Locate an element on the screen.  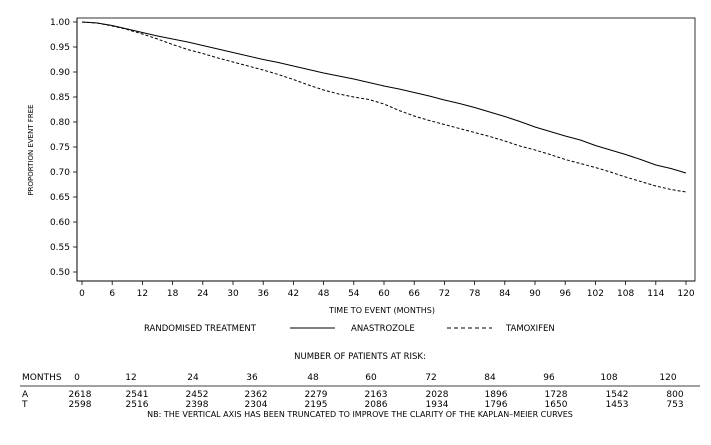
y-tick-label: 0.90 is located at coordinates (60, 73).